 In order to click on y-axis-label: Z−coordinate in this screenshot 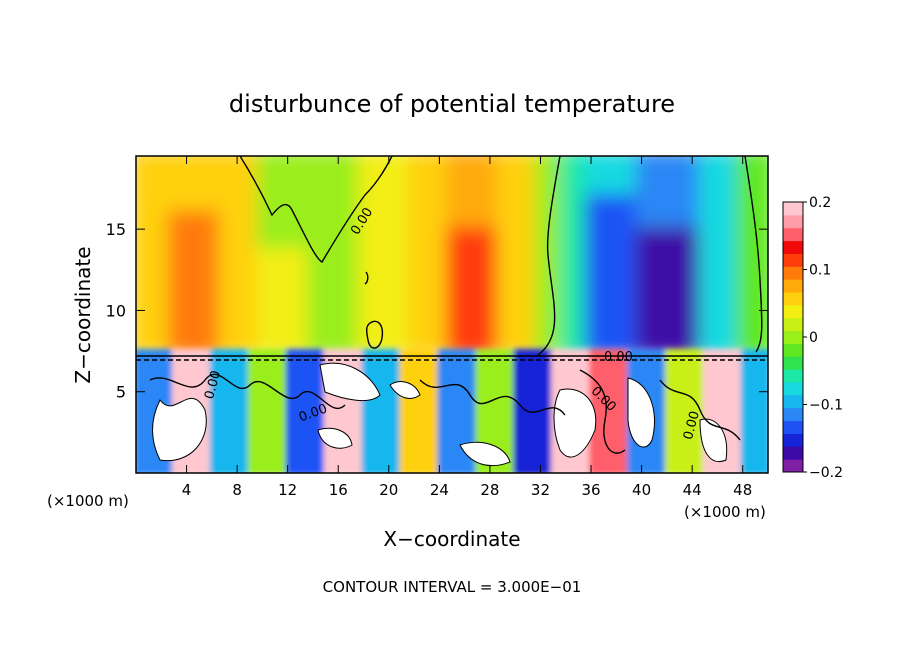, I will do `click(83, 314)`.